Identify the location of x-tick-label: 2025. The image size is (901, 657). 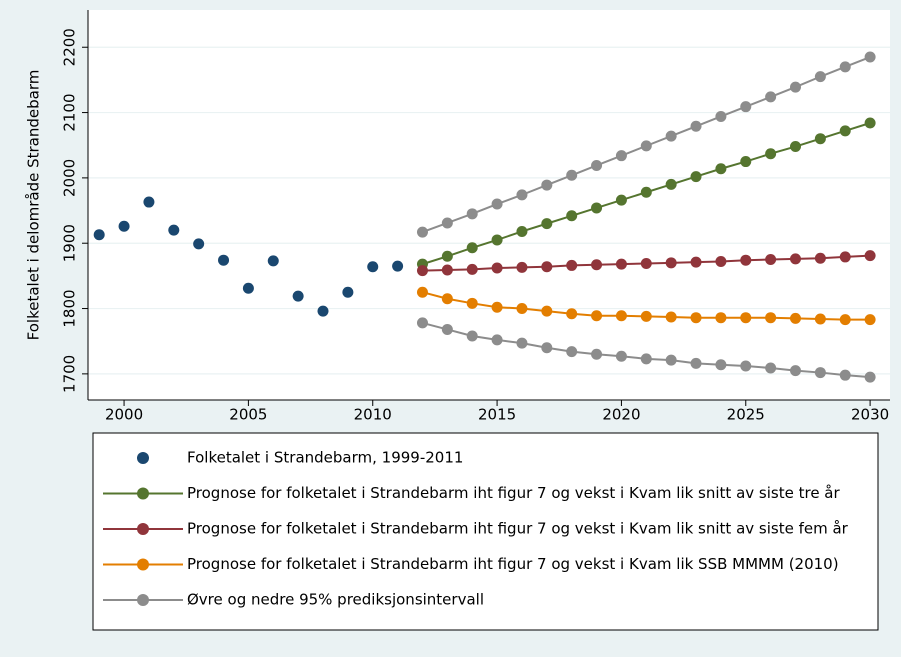
(746, 415).